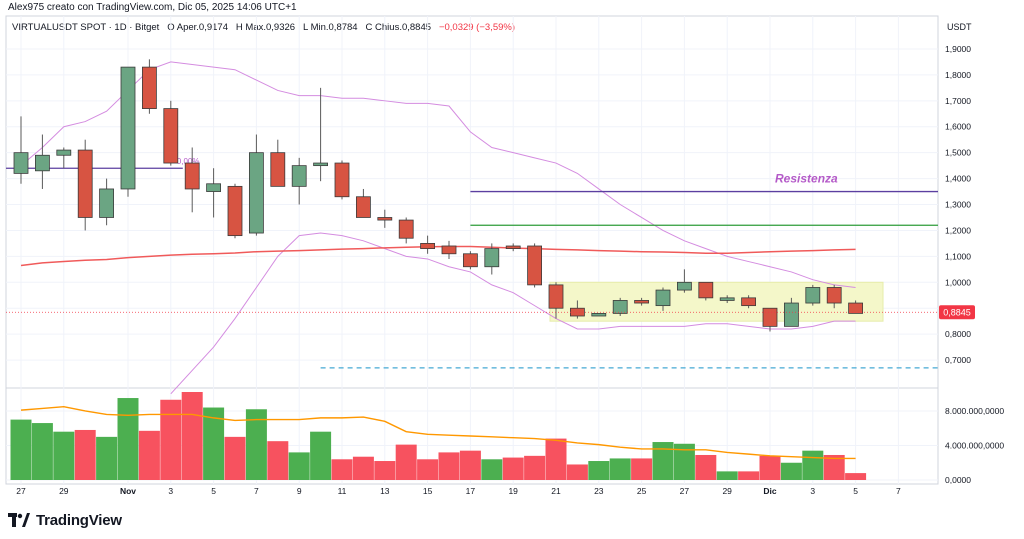  What do you see at coordinates (334, 27) in the screenshot?
I see `low-value: Min.0,8784` at bounding box center [334, 27].